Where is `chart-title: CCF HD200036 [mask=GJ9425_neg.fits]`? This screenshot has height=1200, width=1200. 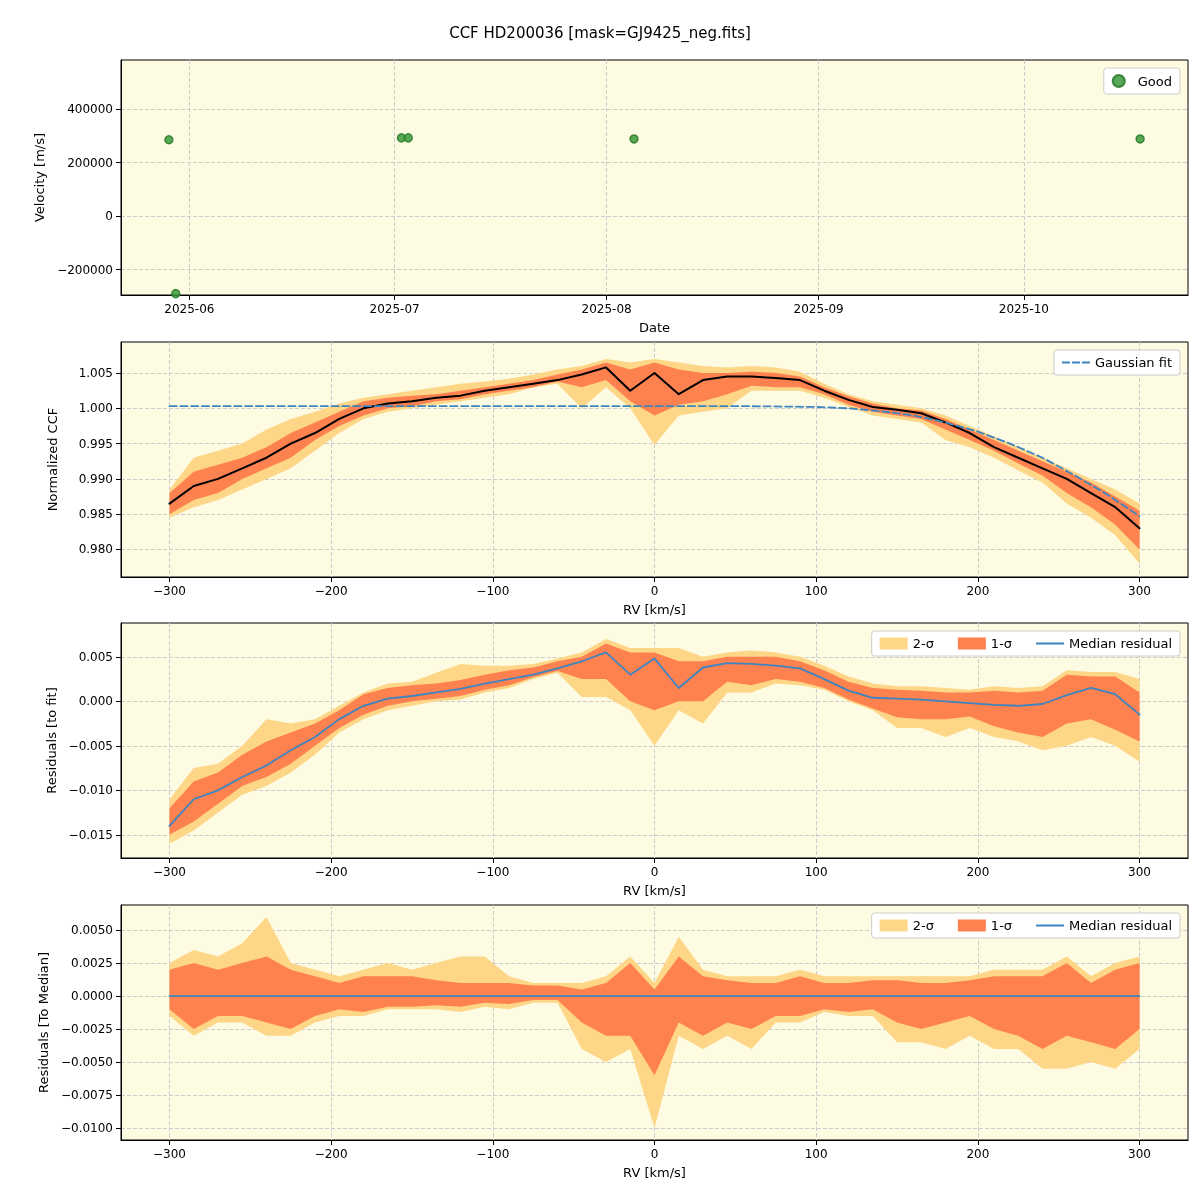
chart-title: CCF HD200036 [mask=GJ9425_neg.fits] is located at coordinates (600, 33).